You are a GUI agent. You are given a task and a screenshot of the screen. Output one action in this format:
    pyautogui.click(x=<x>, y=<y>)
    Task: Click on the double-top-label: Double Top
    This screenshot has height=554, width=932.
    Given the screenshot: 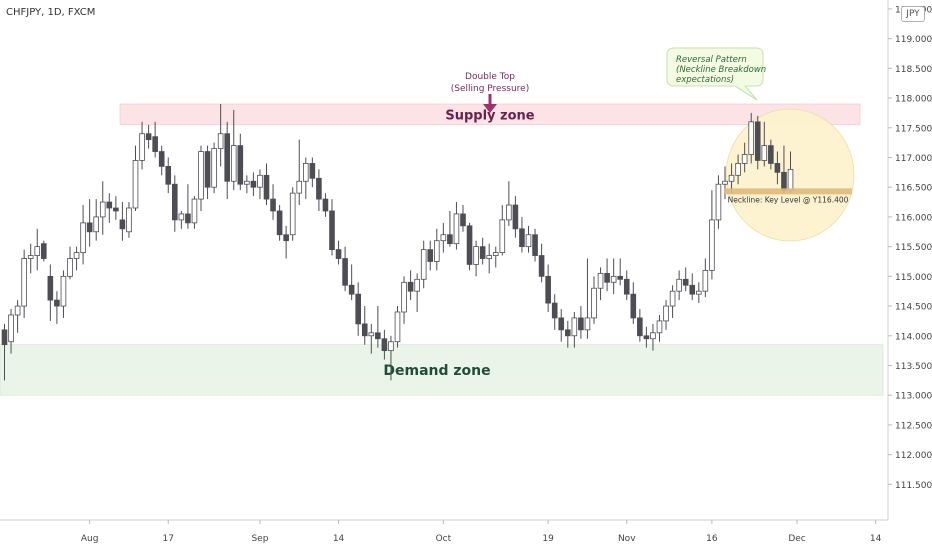 What is the action you would take?
    pyautogui.click(x=490, y=77)
    